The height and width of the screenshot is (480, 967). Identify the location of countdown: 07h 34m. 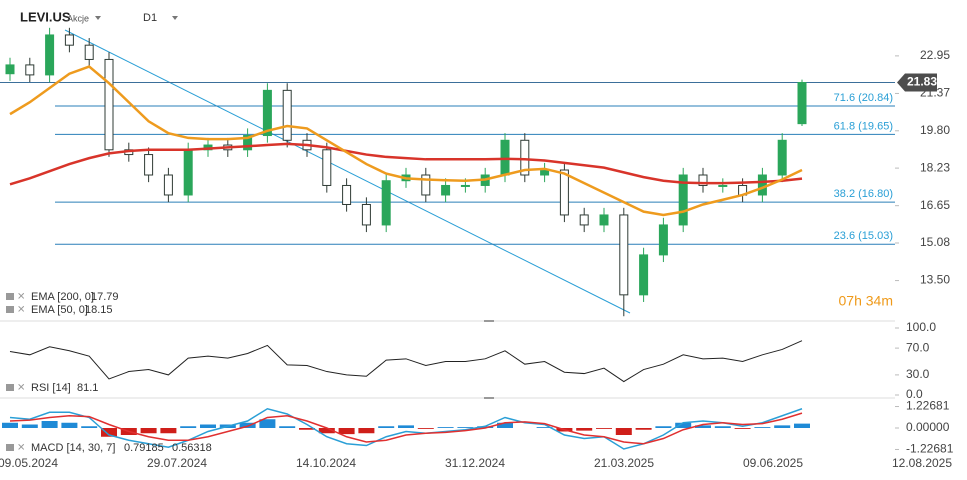
(866, 301).